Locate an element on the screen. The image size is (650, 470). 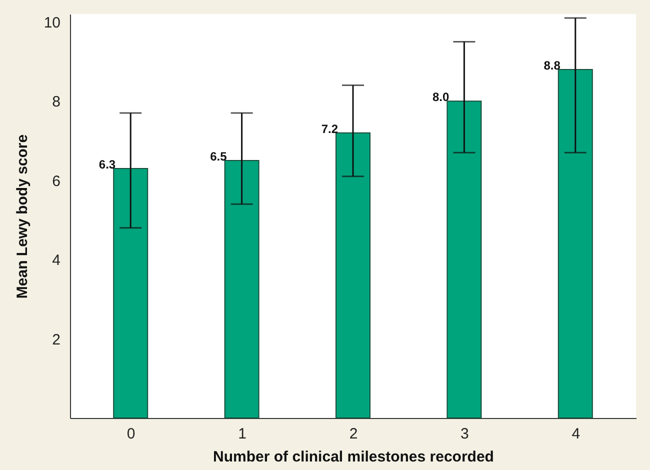
y-axis-title: Mean Lewy body score is located at coordinates (22, 216).